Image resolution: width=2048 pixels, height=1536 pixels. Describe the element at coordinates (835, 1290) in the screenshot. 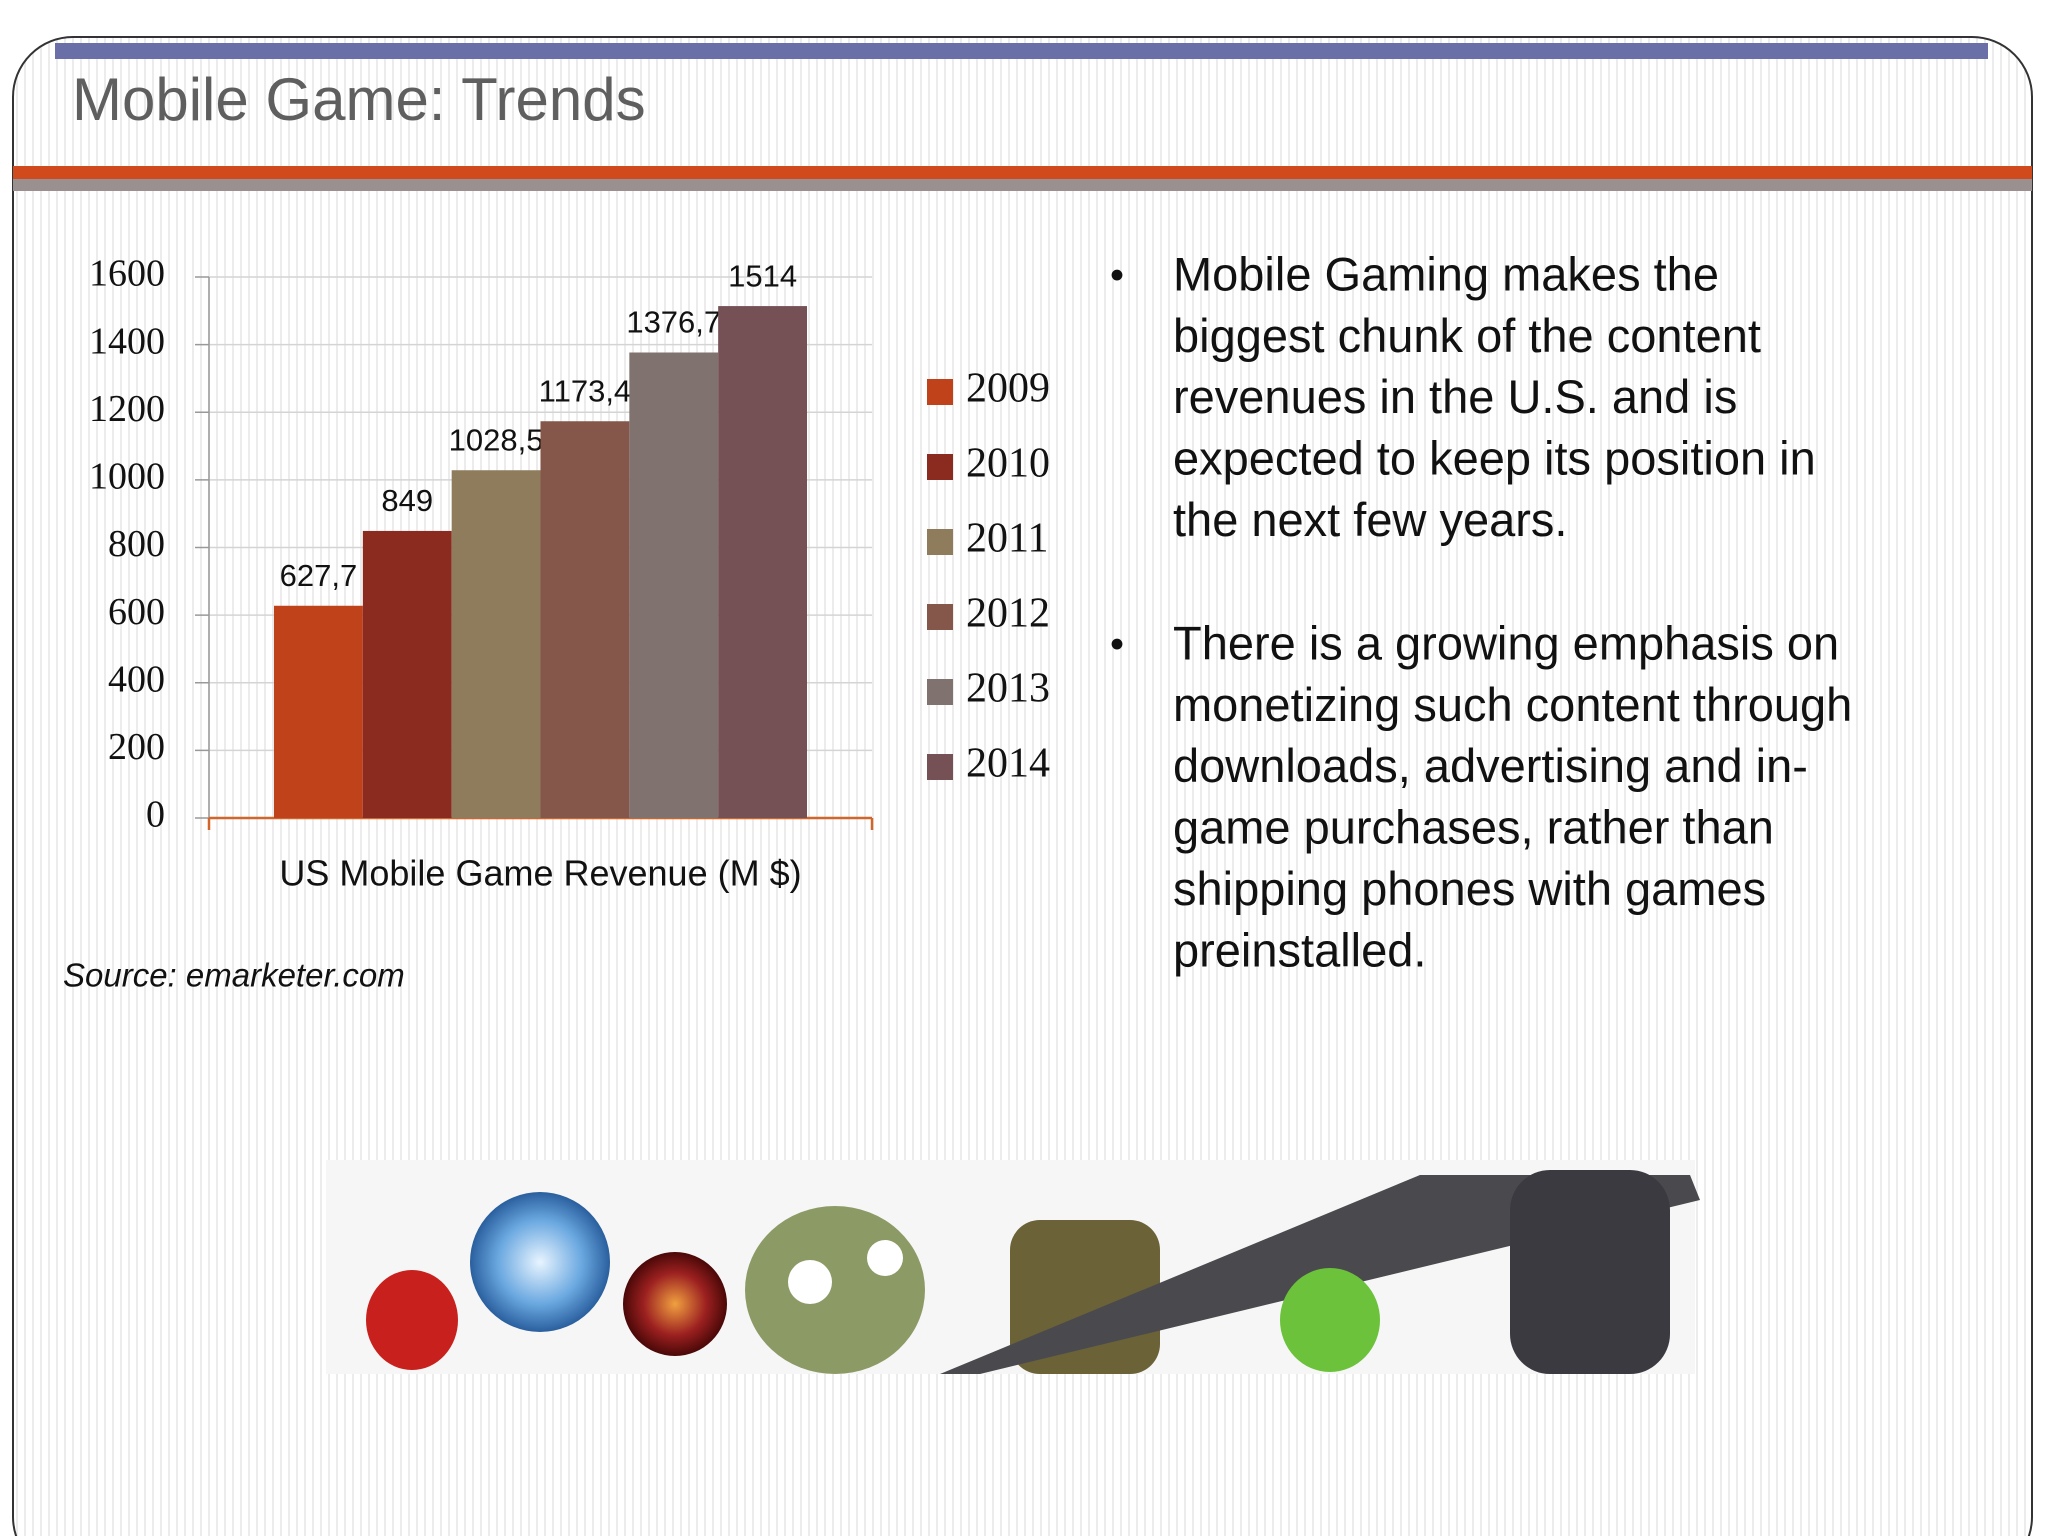

I see `zombie-head` at that location.